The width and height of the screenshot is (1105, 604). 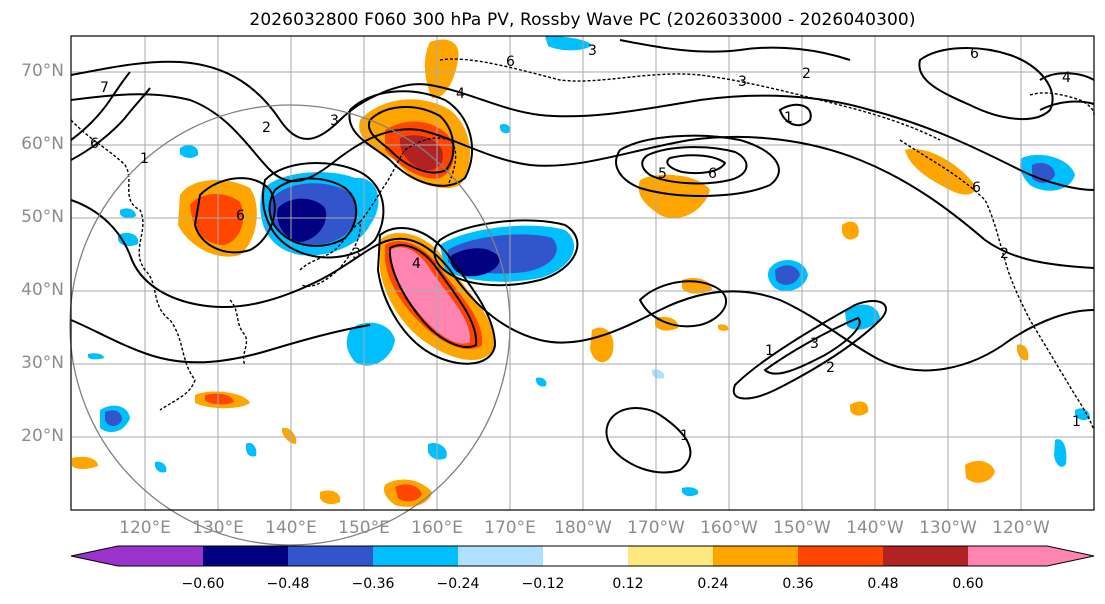 I want to click on lon-label-140w: 140°W, so click(x=875, y=528).